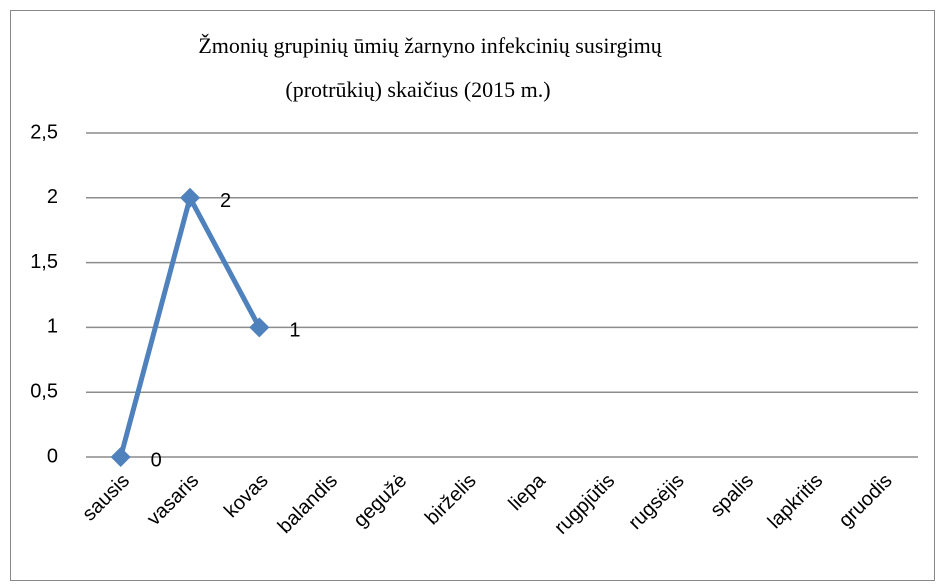 The width and height of the screenshot is (940, 586). What do you see at coordinates (44, 391) in the screenshot?
I see `y-tick-label: 0,5` at bounding box center [44, 391].